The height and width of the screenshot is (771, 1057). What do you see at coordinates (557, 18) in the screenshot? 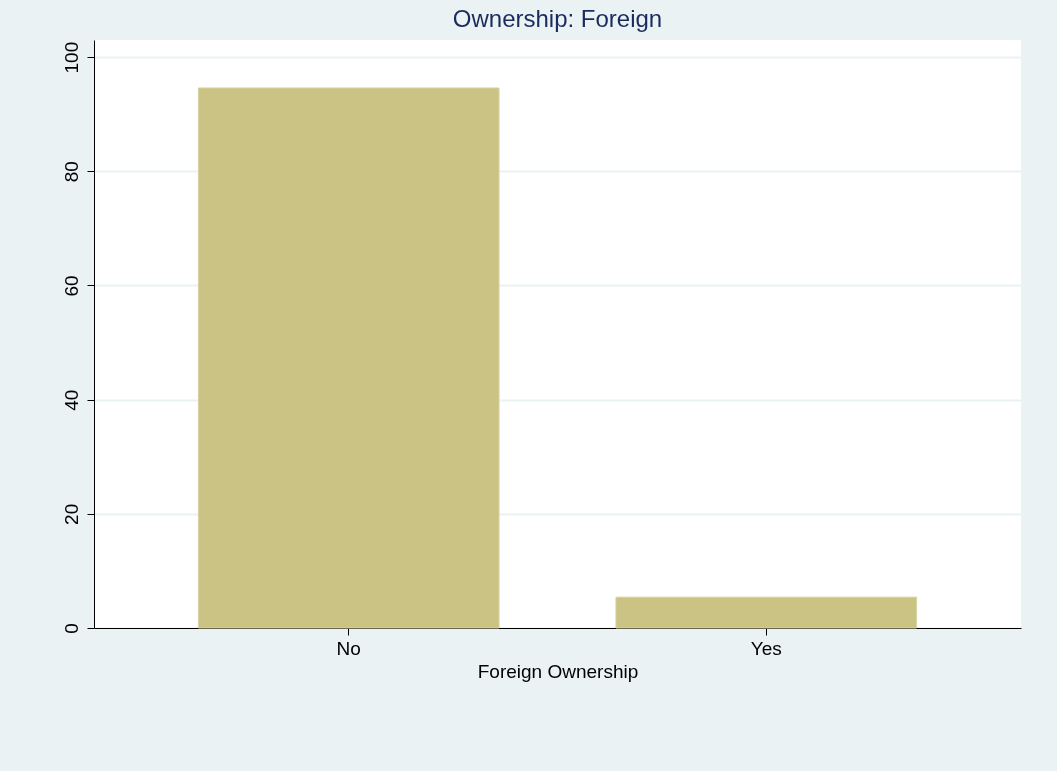
I see `chart-title: Ownership: Foreign` at bounding box center [557, 18].